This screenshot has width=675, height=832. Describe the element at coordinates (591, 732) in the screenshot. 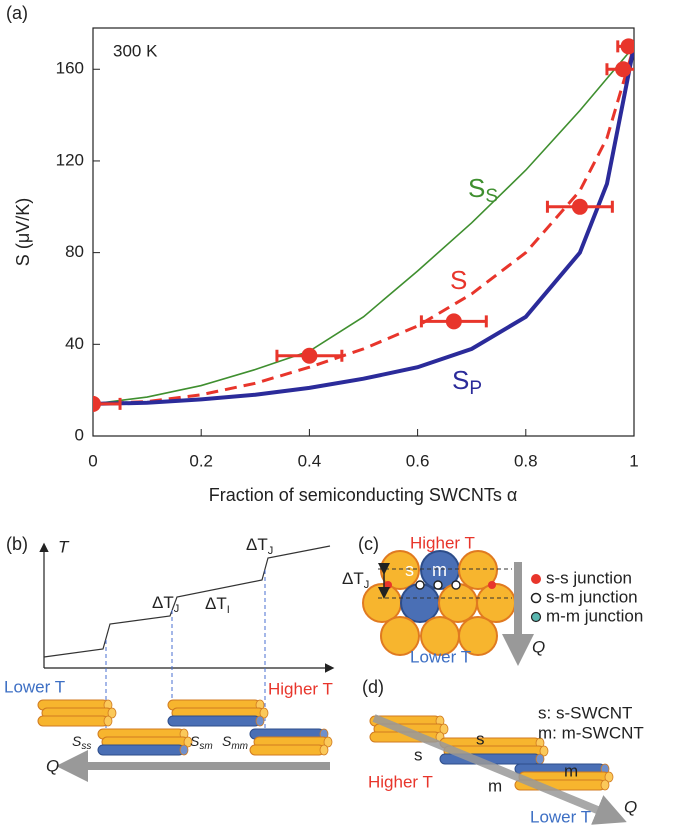

I see `key: m: m-SWCNT` at that location.